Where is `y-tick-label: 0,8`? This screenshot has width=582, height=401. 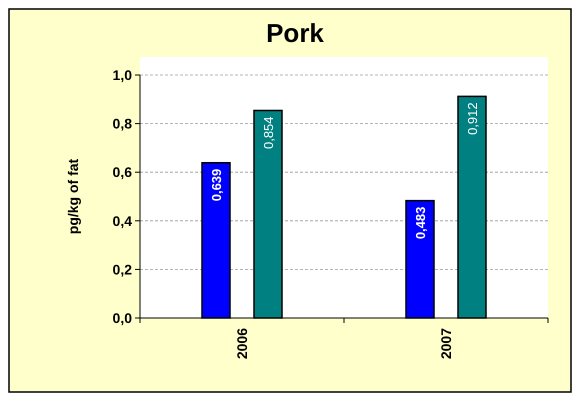 y-tick-label: 0,8 is located at coordinates (122, 124).